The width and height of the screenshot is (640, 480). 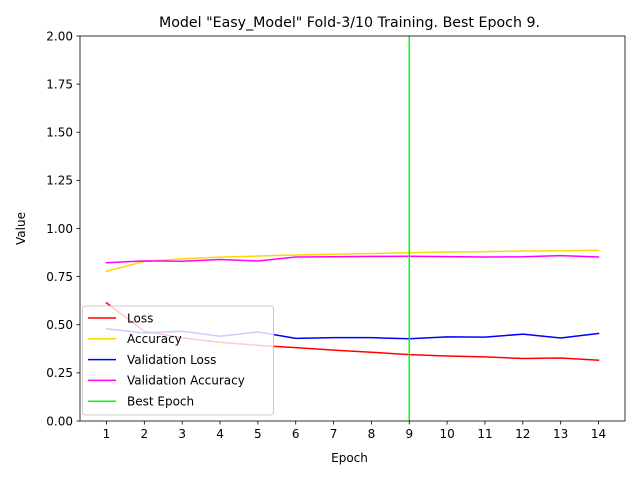 I want to click on legend-label-1: Accuracy, so click(x=154, y=339).